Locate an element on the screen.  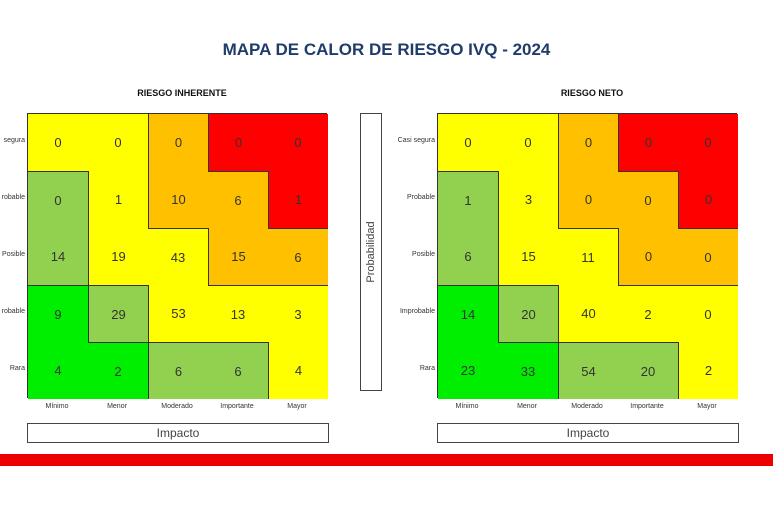
y-tick-label: Improbable is located at coordinates (417, 311).